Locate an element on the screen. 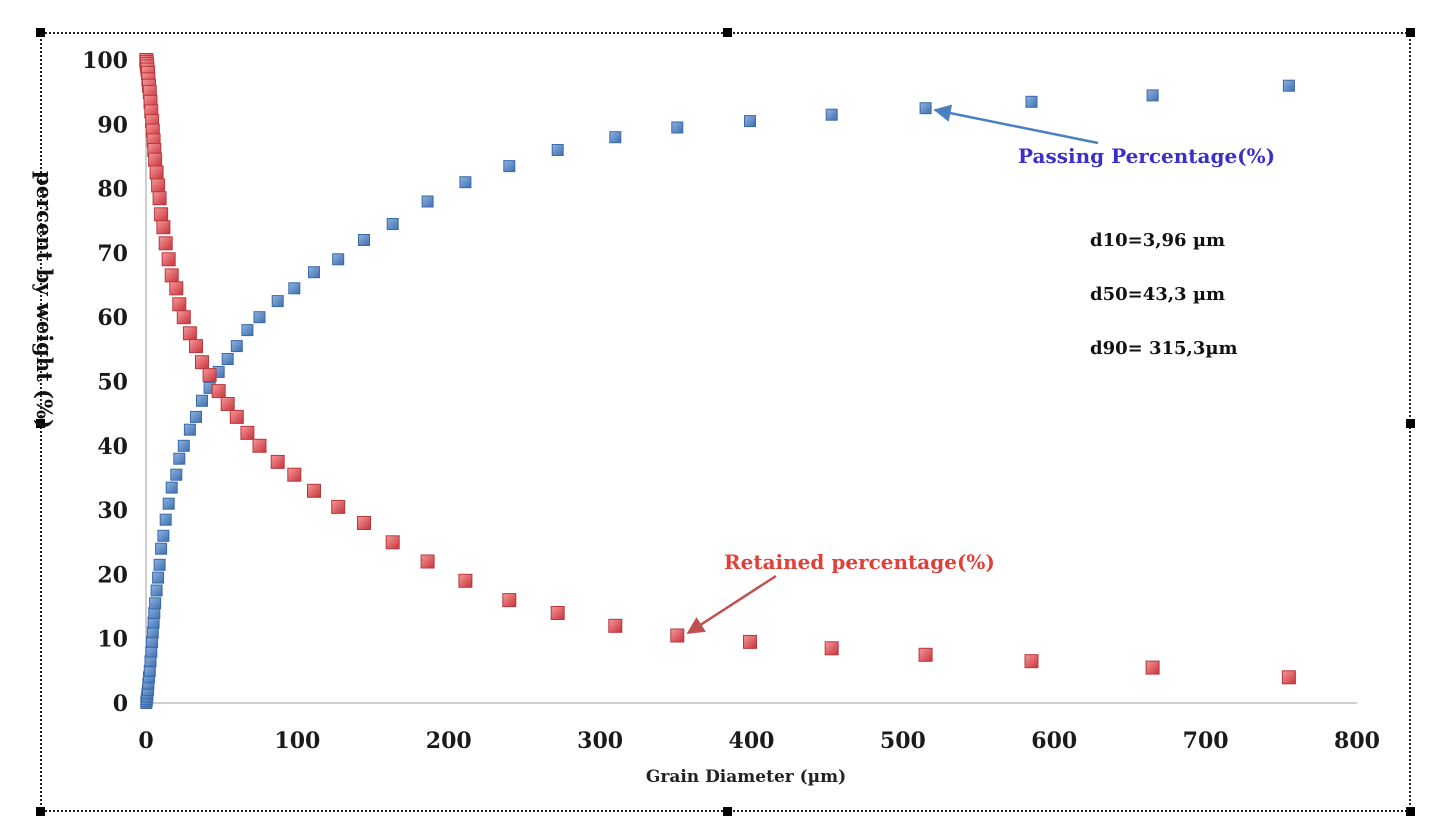  y-tick-labels: 0 10 20 30 40 50 60 70 80 90 100 is located at coordinates (105, 382).